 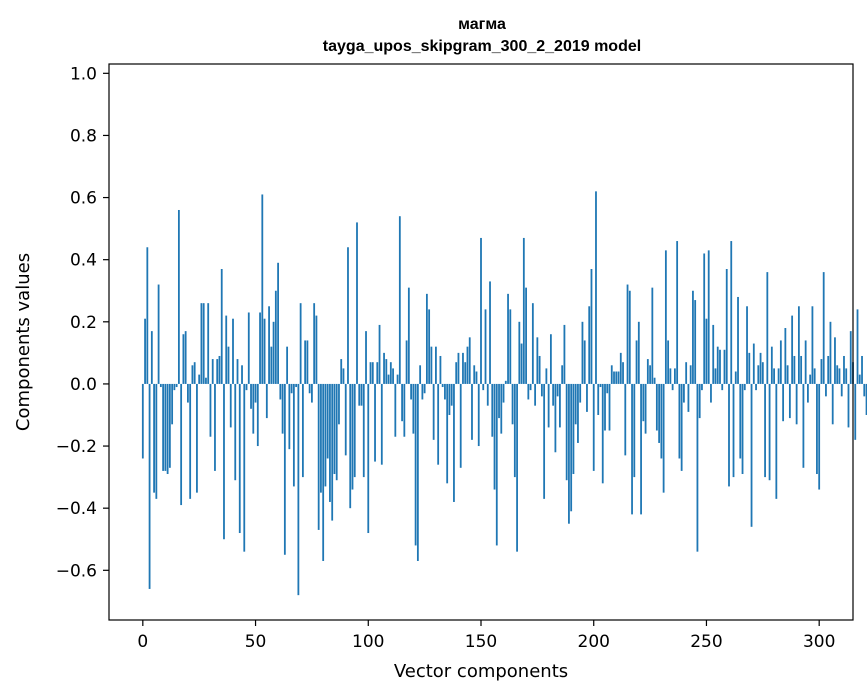 I want to click on y-axis-label: Components values, so click(x=23, y=342).